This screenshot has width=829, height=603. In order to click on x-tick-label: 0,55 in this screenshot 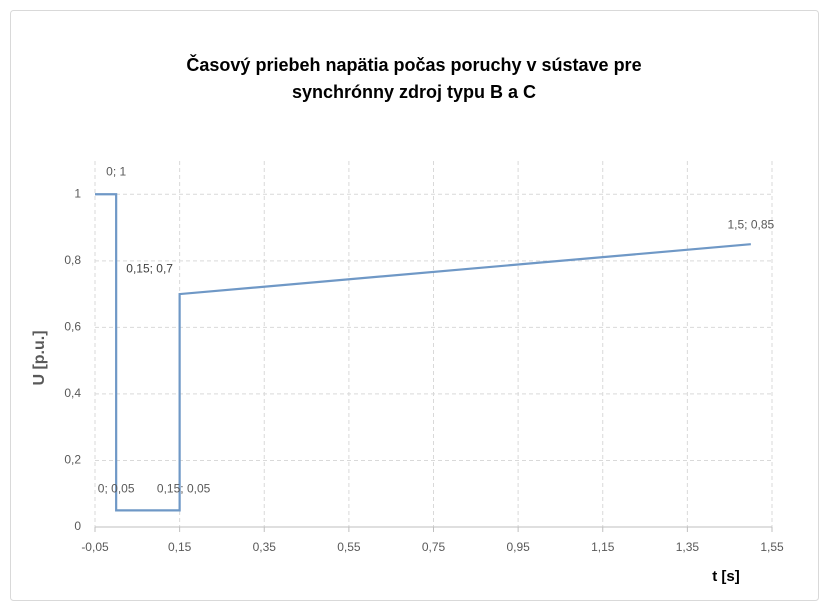, I will do `click(349, 547)`.